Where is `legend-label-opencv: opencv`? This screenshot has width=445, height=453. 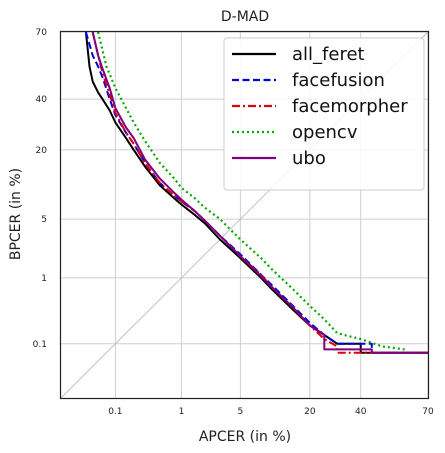 legend-label-opencv: opencv is located at coordinates (325, 132).